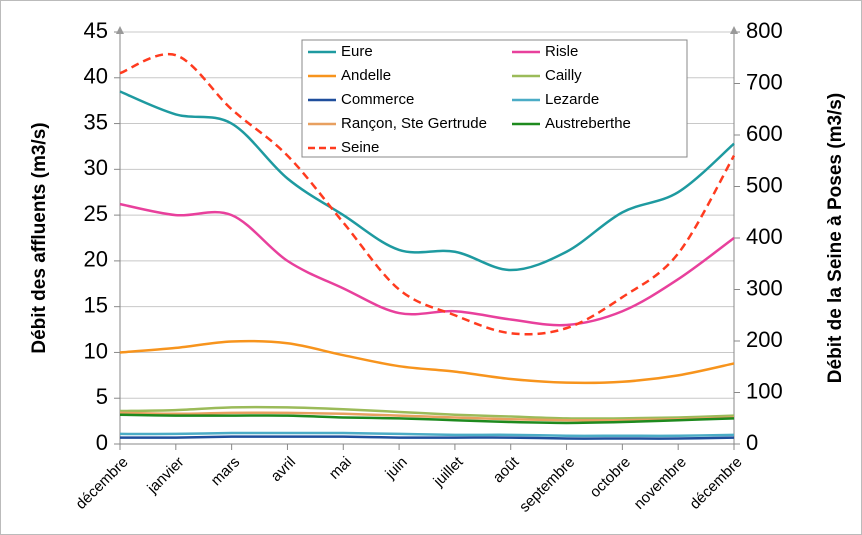 This screenshot has height=535, width=862. I want to click on y-tick-label: 35, so click(96, 121).